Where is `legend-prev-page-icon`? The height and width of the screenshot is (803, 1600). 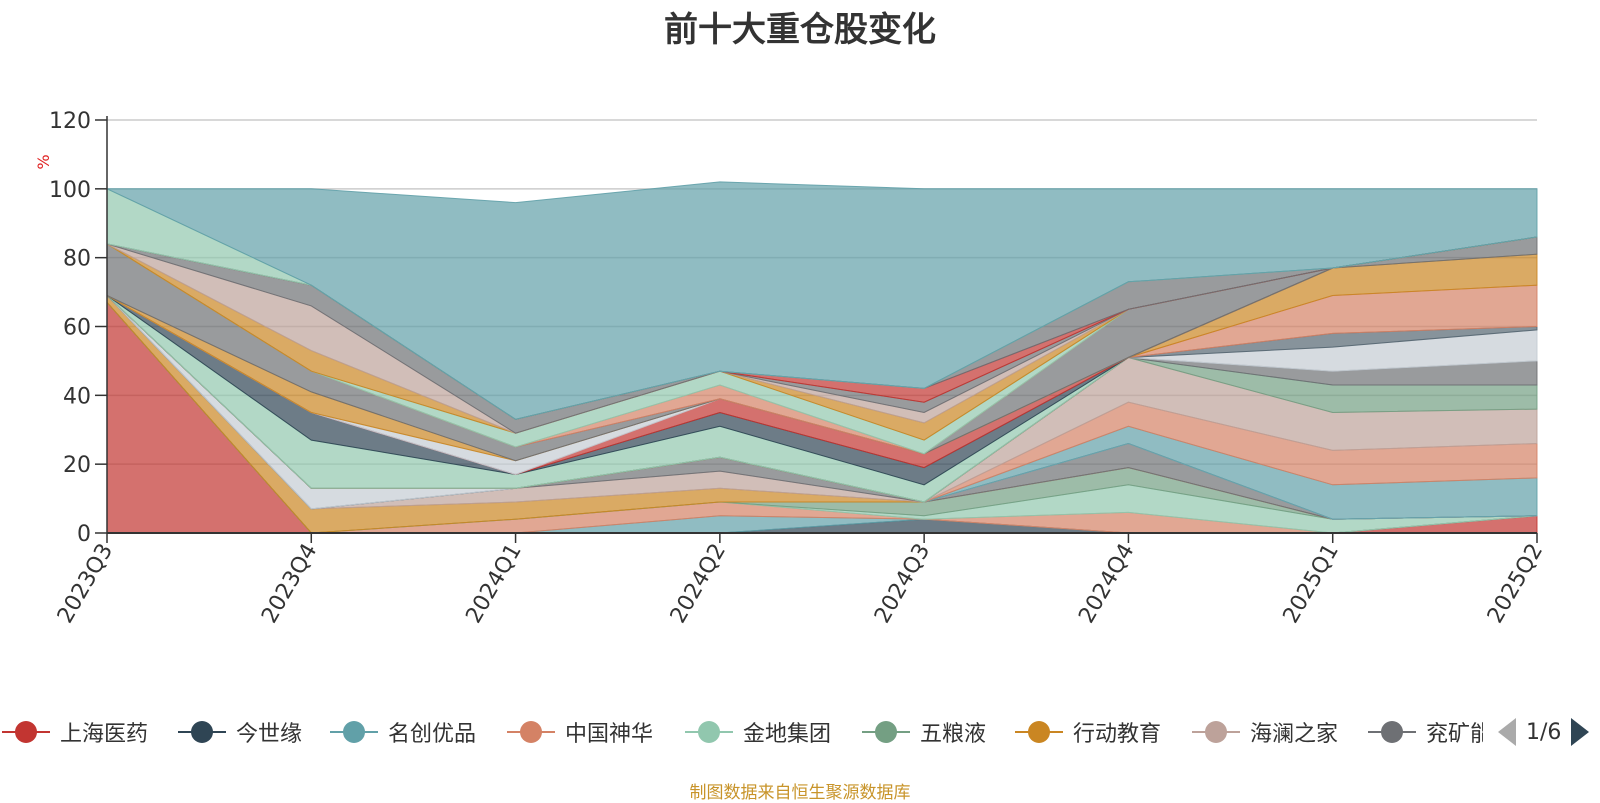
legend-prev-page-icon is located at coordinates (1507, 732).